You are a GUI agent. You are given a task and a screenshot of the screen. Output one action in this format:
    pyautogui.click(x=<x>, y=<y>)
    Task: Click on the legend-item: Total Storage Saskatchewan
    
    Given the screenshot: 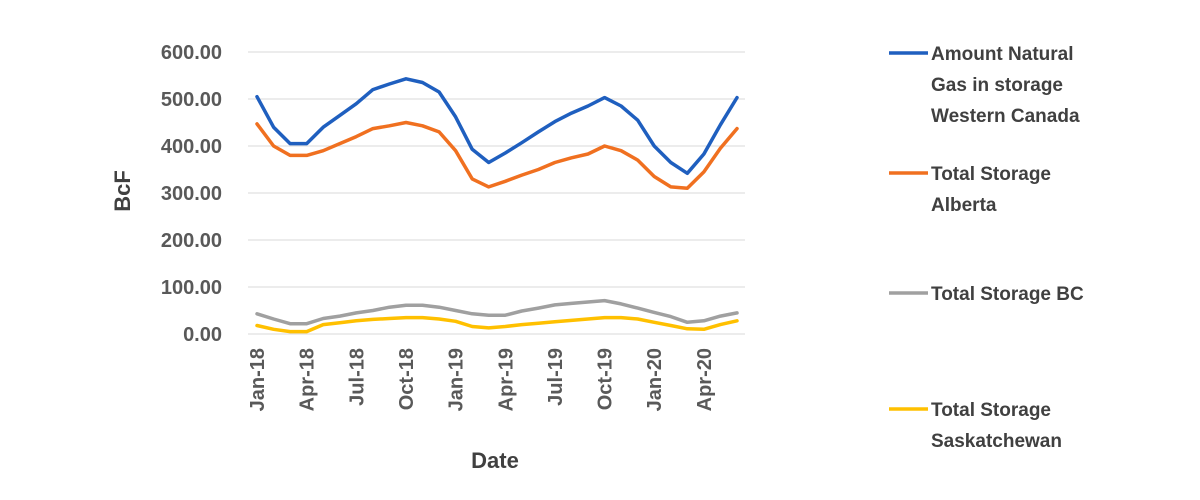 What is the action you would take?
    pyautogui.click(x=975, y=426)
    